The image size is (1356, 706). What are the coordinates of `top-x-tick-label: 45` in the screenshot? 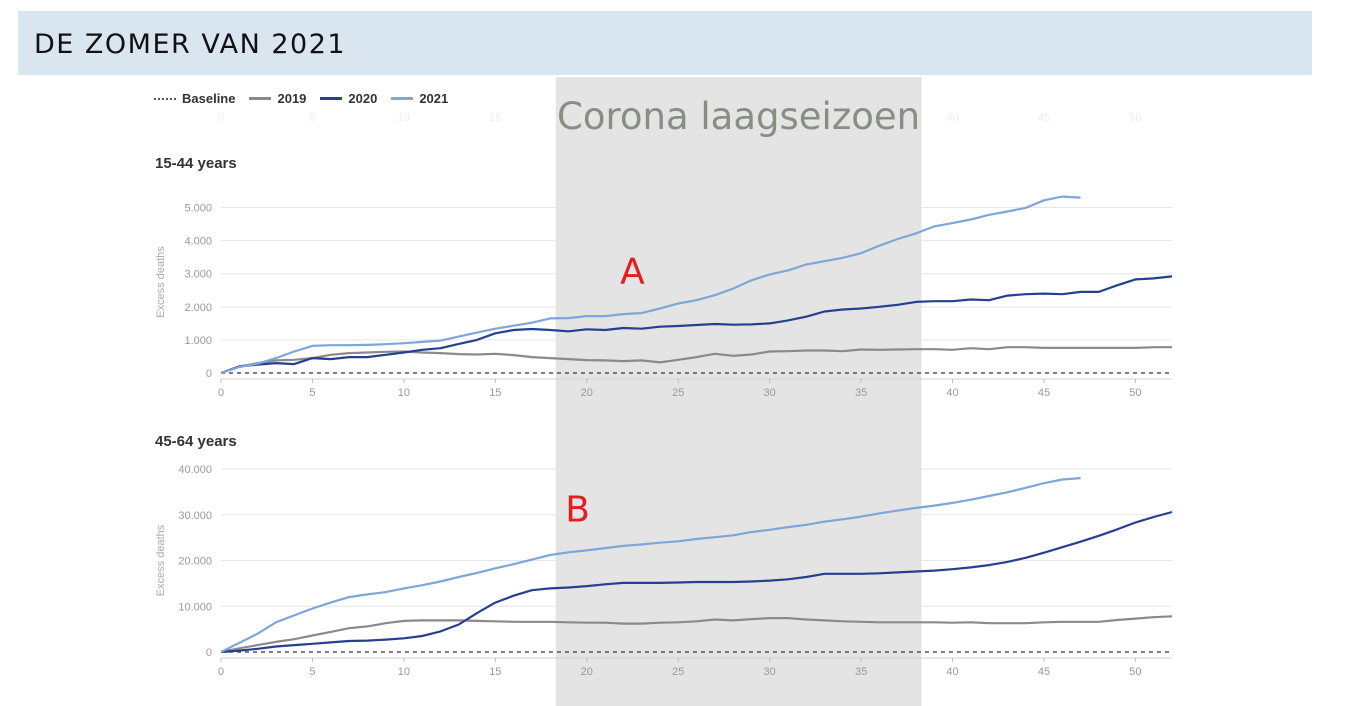 It's located at (1044, 118).